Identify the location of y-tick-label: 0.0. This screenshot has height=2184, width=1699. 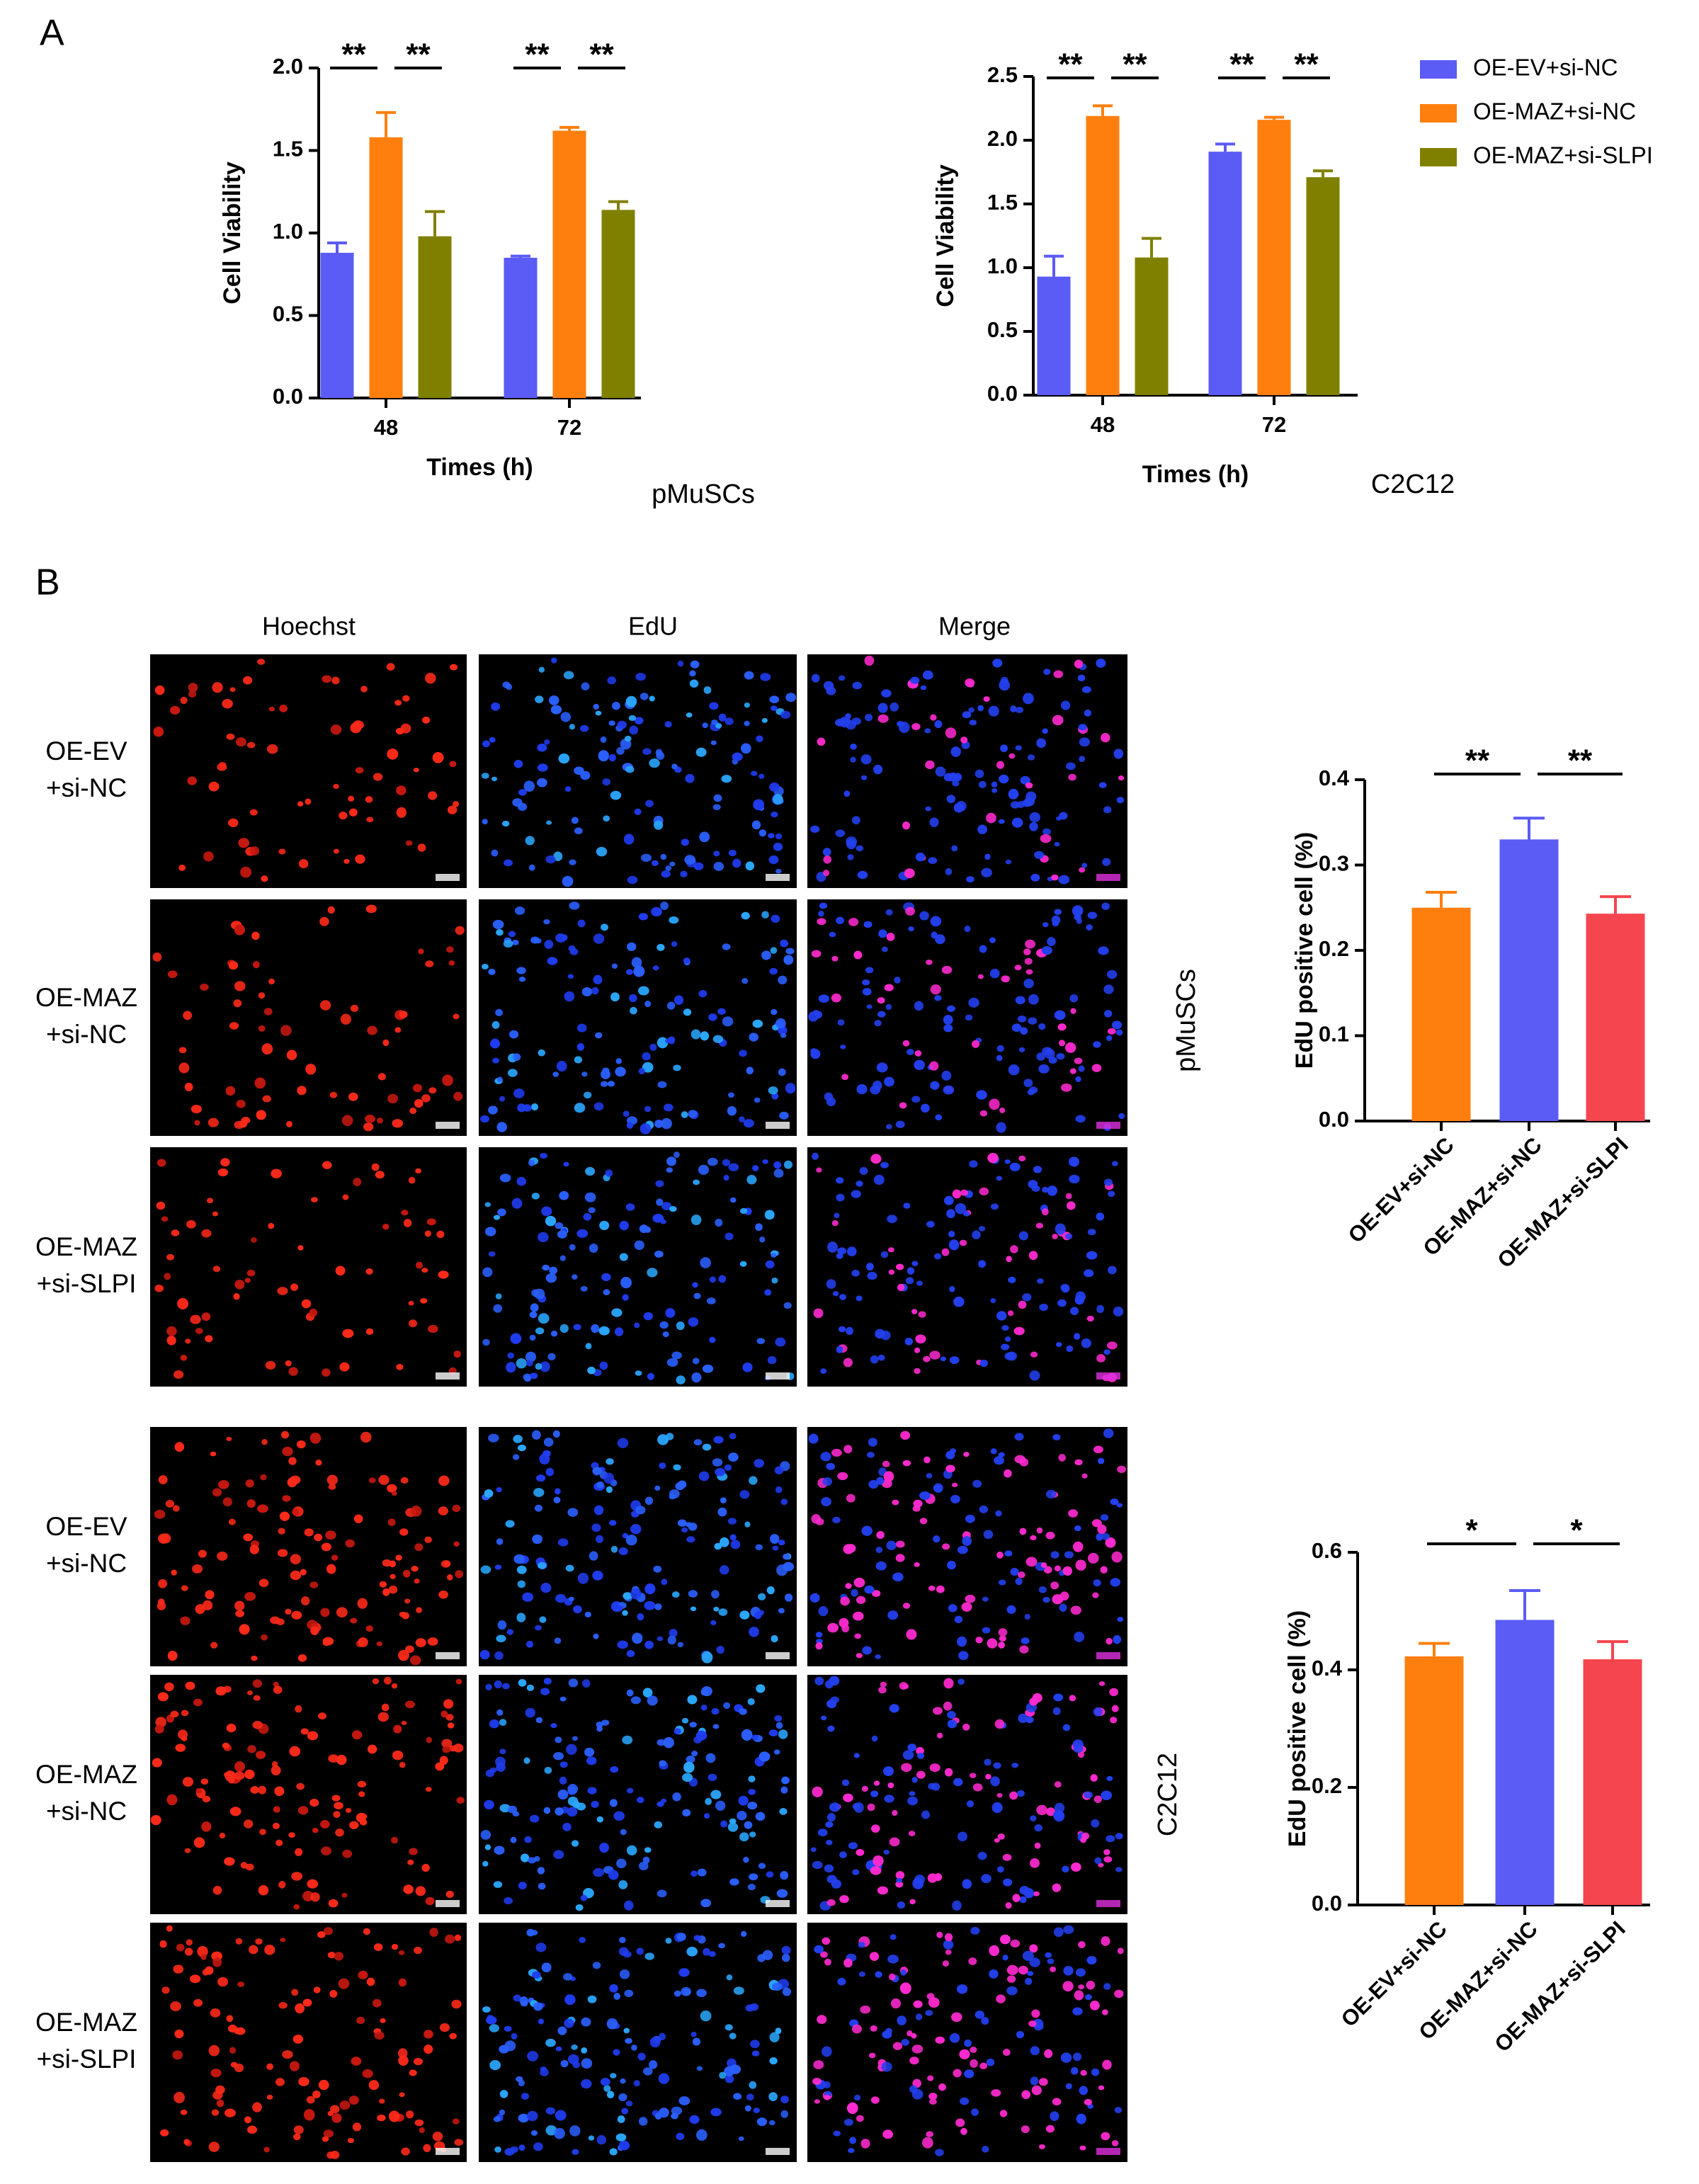
(288, 397).